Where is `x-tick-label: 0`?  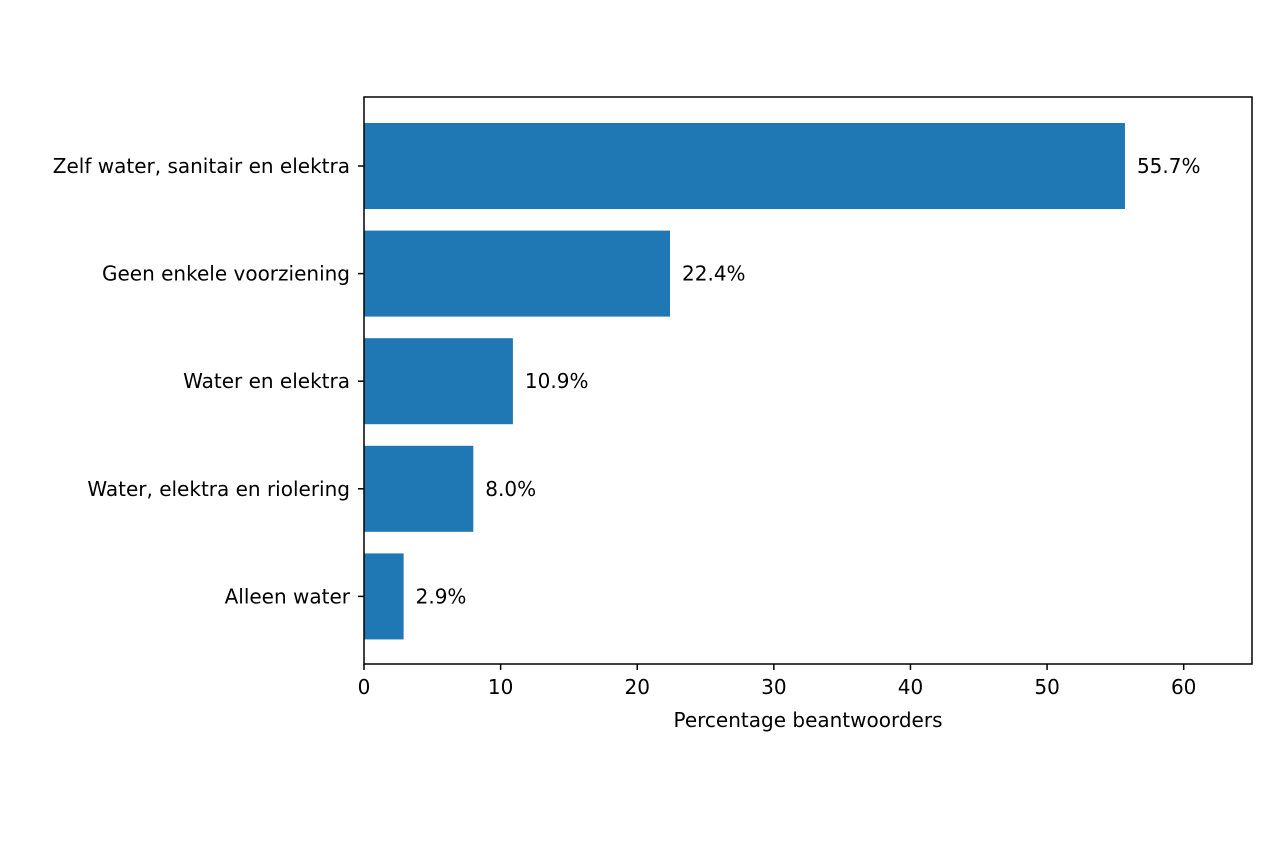
x-tick-label: 0 is located at coordinates (364, 687).